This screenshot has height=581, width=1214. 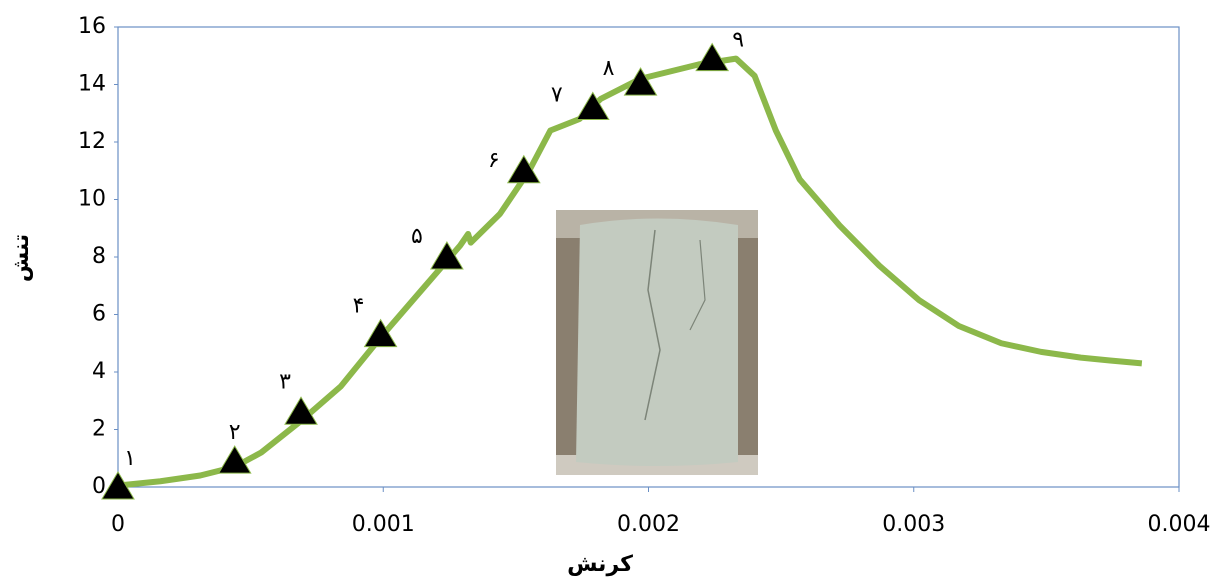 I want to click on point-label: ۷, so click(x=557, y=95).